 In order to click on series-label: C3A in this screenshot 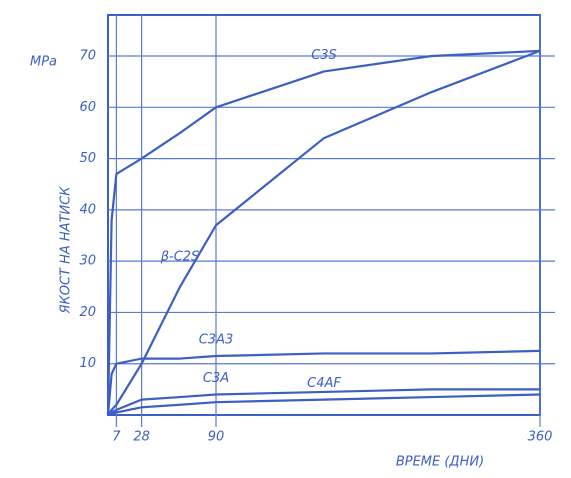, I will do `click(216, 378)`.